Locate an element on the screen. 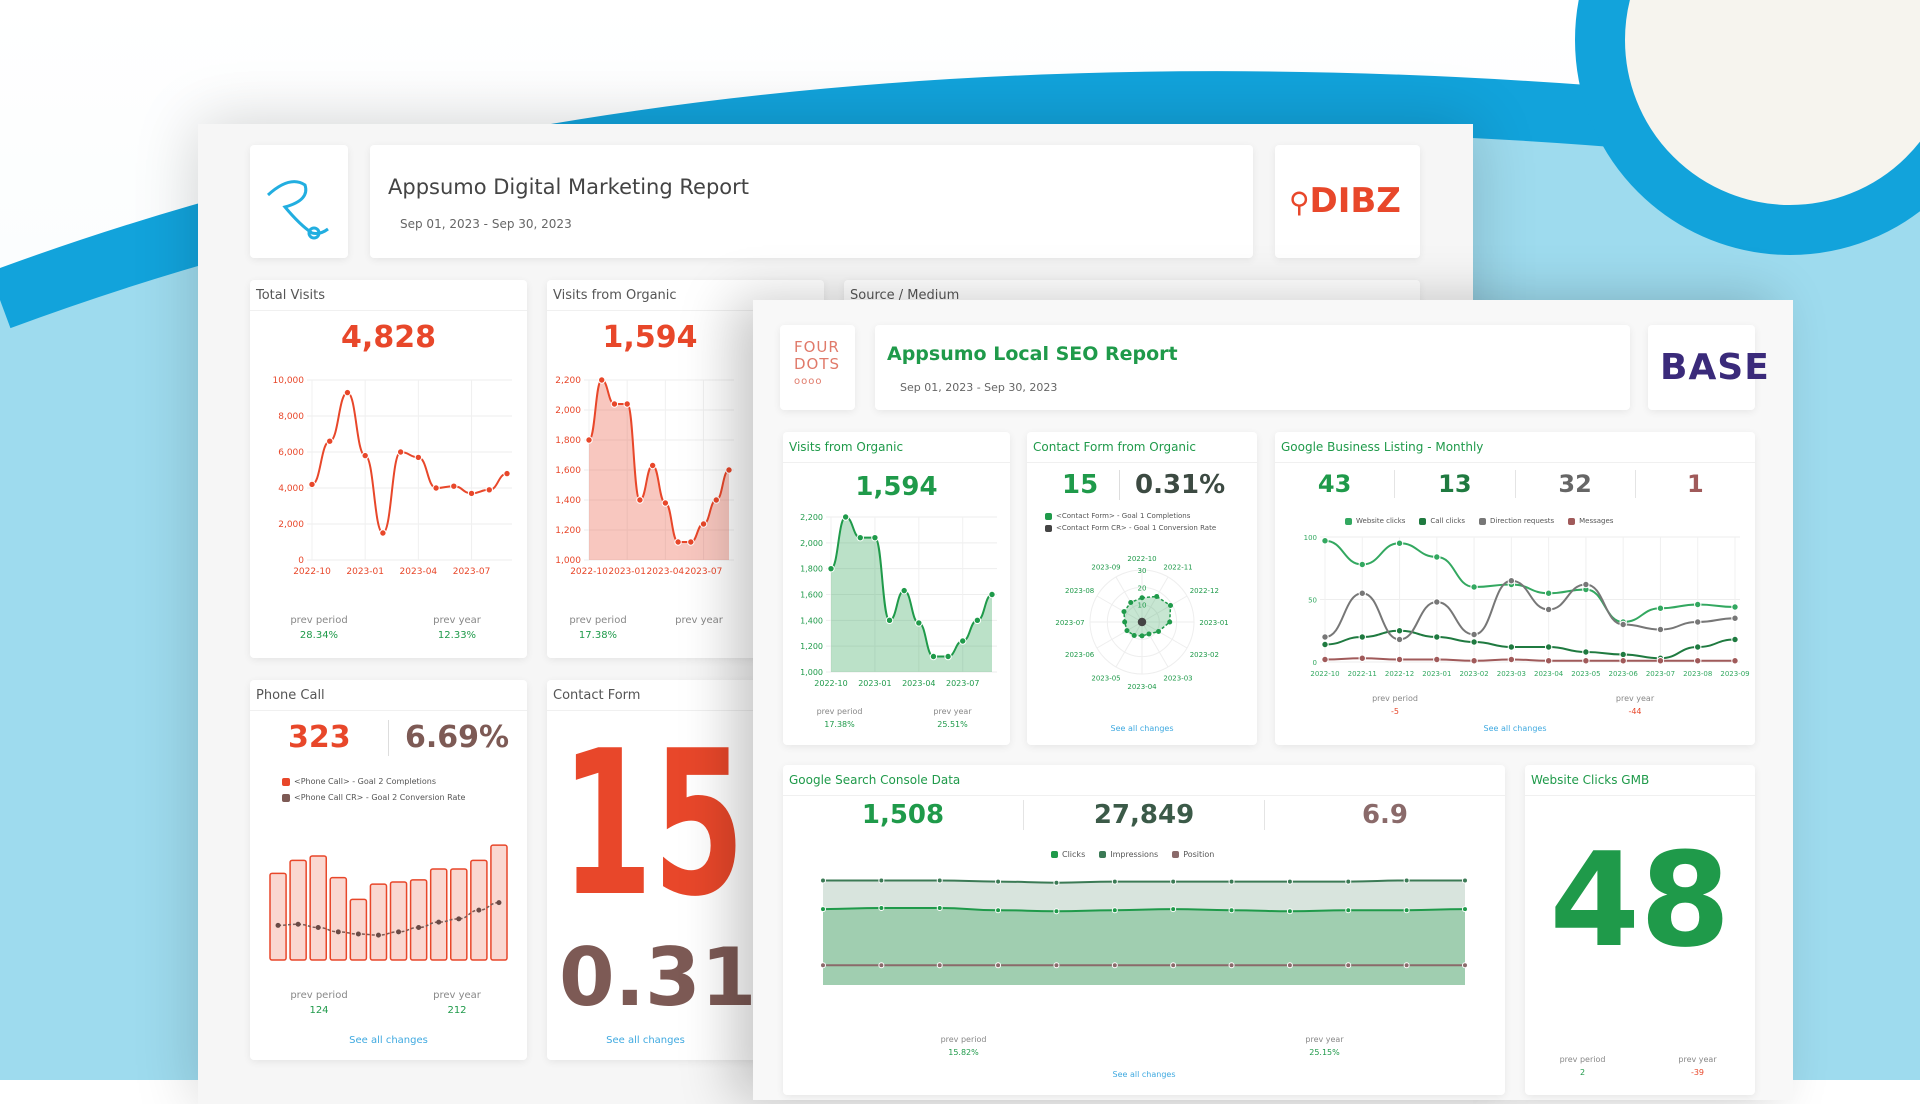  radar-axis-label: 2023-09 is located at coordinates (1105, 568).